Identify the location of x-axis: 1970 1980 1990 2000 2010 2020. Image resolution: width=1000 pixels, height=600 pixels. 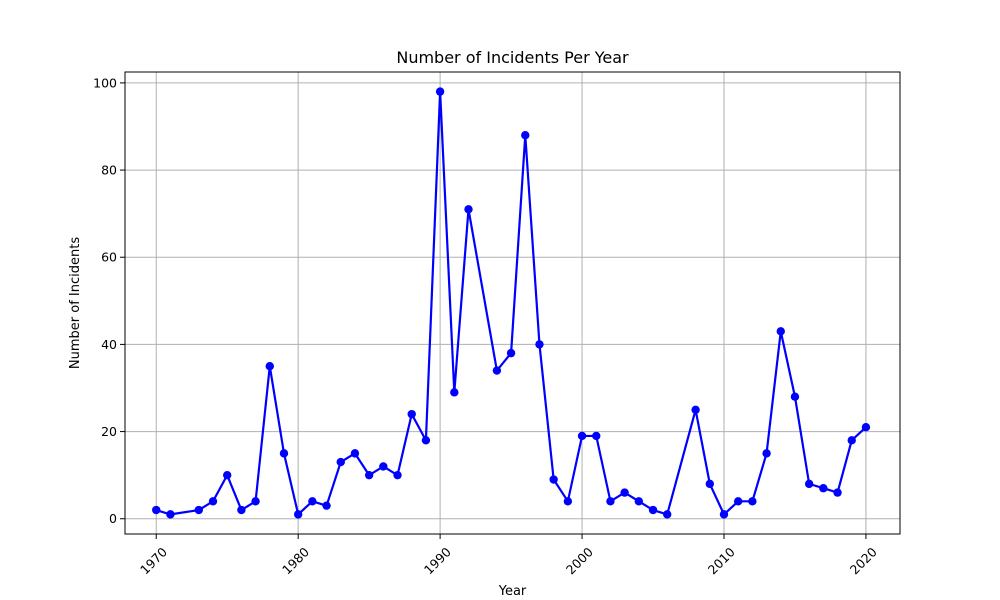
(508, 555).